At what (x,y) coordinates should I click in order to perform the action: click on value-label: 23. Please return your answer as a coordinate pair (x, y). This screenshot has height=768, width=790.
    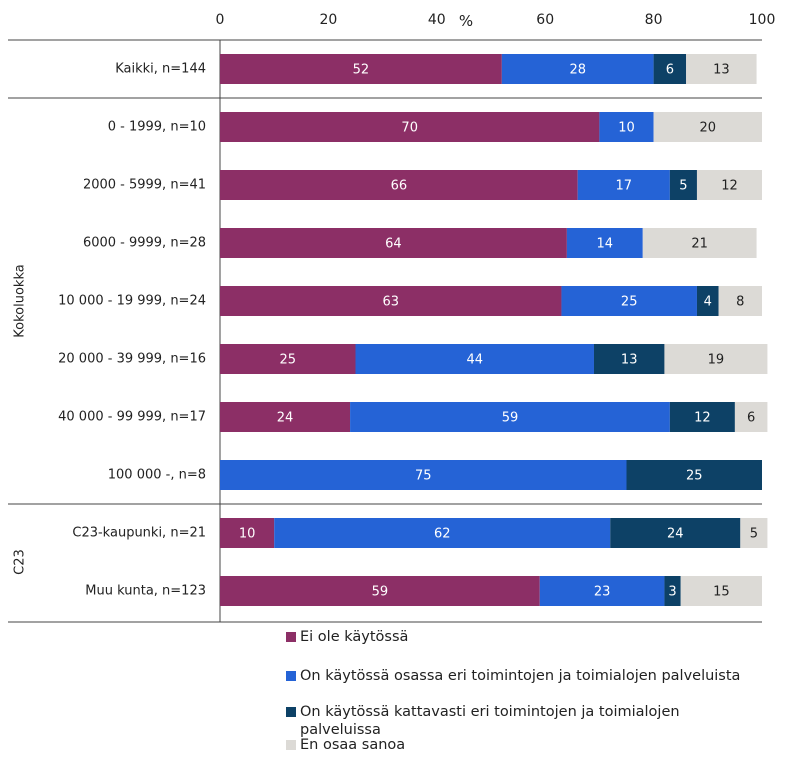
    Looking at the image, I should click on (602, 592).